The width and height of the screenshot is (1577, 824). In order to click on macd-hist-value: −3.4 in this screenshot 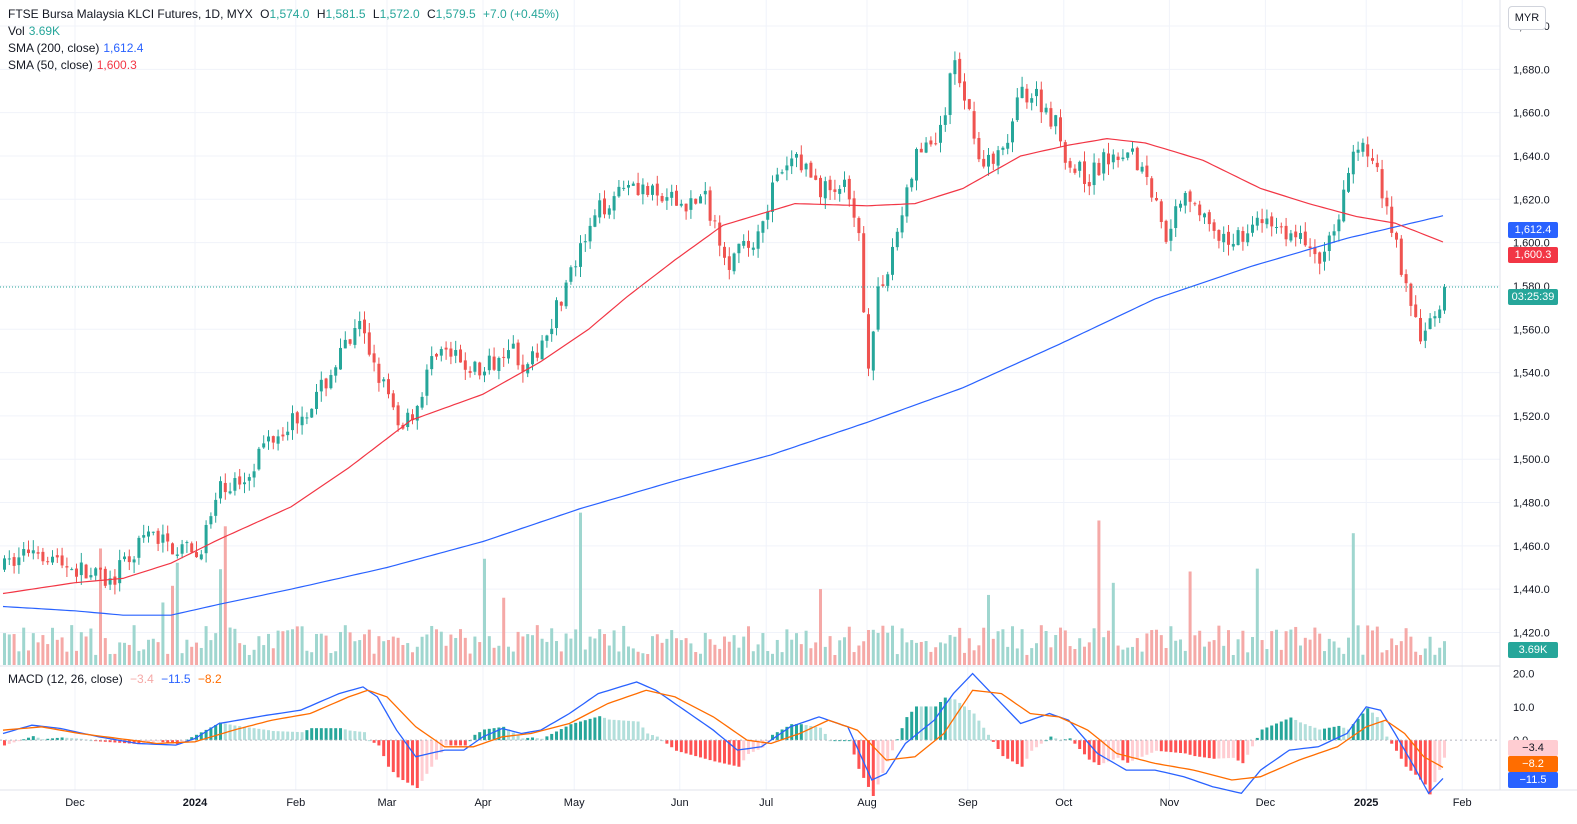, I will do `click(142, 679)`.